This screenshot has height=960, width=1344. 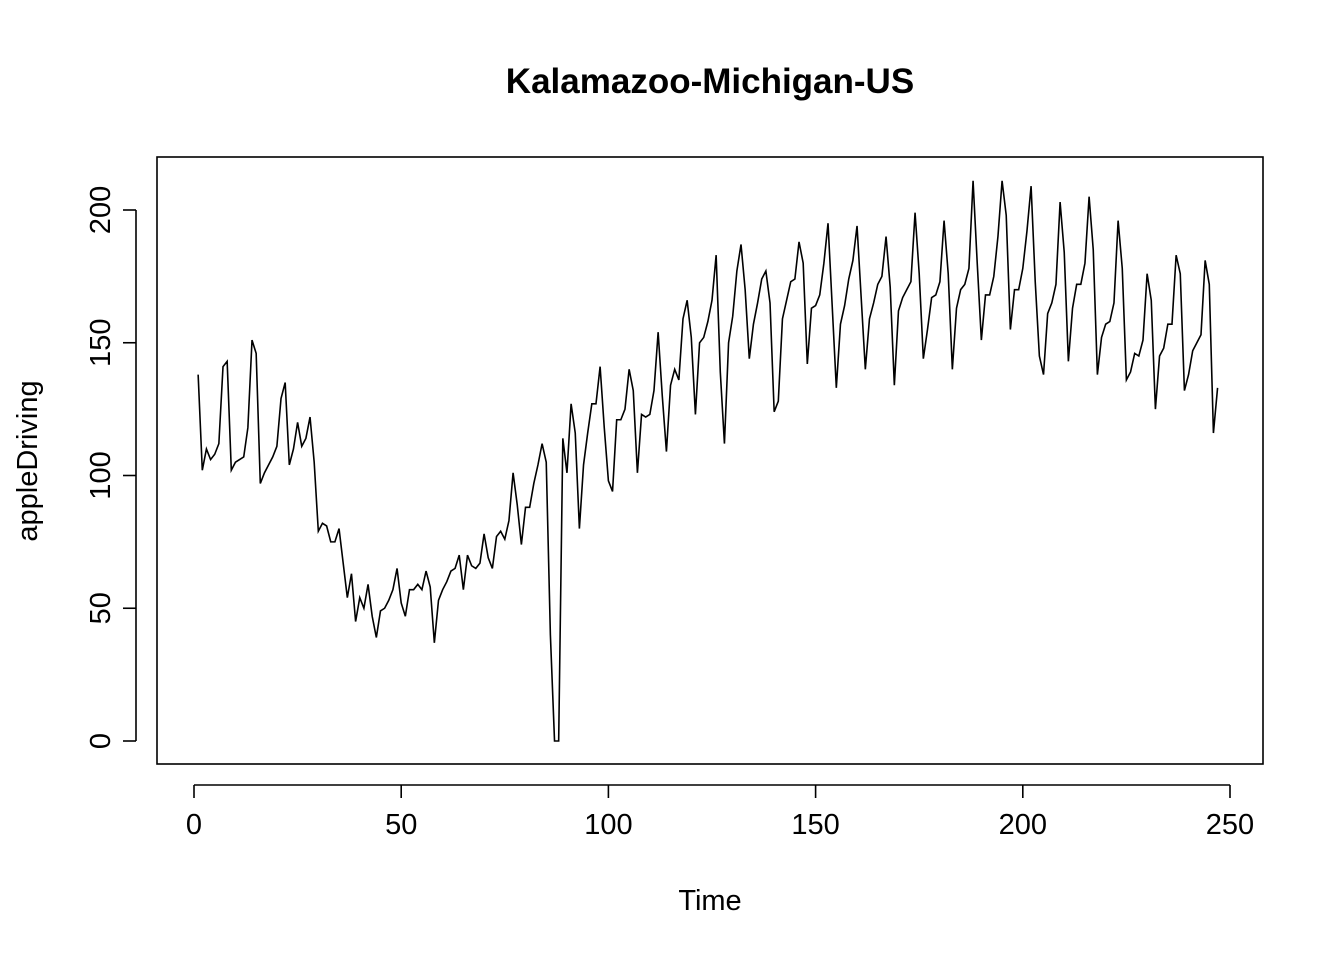 I want to click on y-tick-label: 150, so click(x=101, y=343).